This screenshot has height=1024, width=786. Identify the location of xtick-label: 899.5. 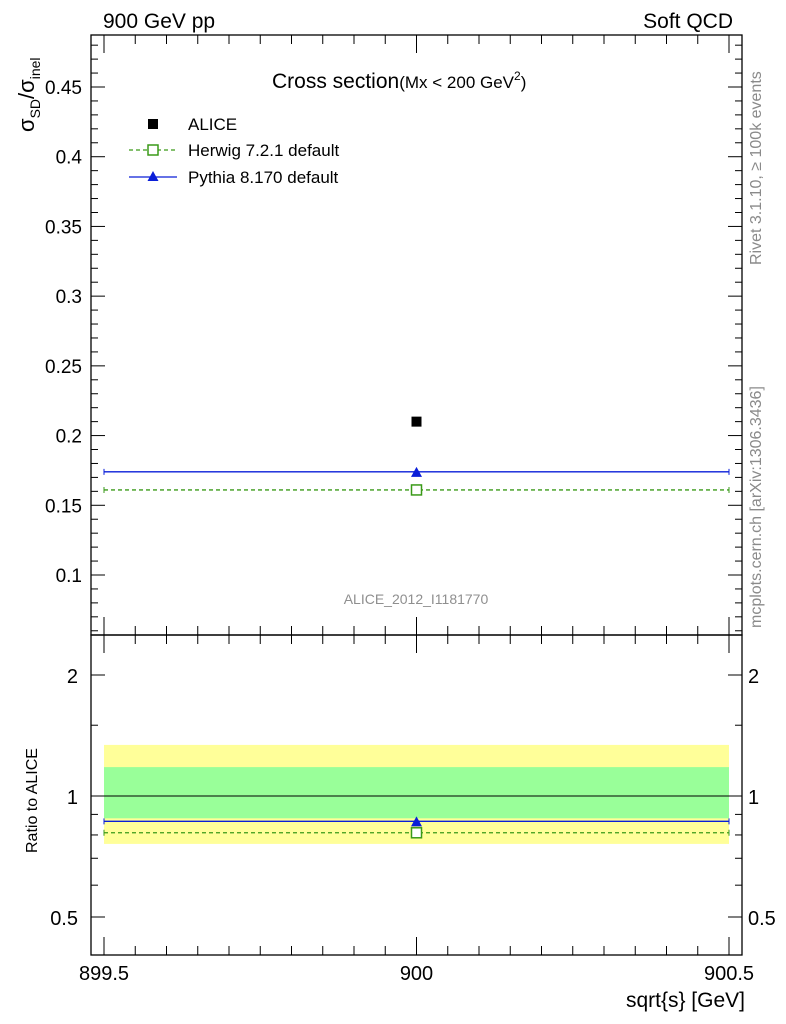
(104, 974).